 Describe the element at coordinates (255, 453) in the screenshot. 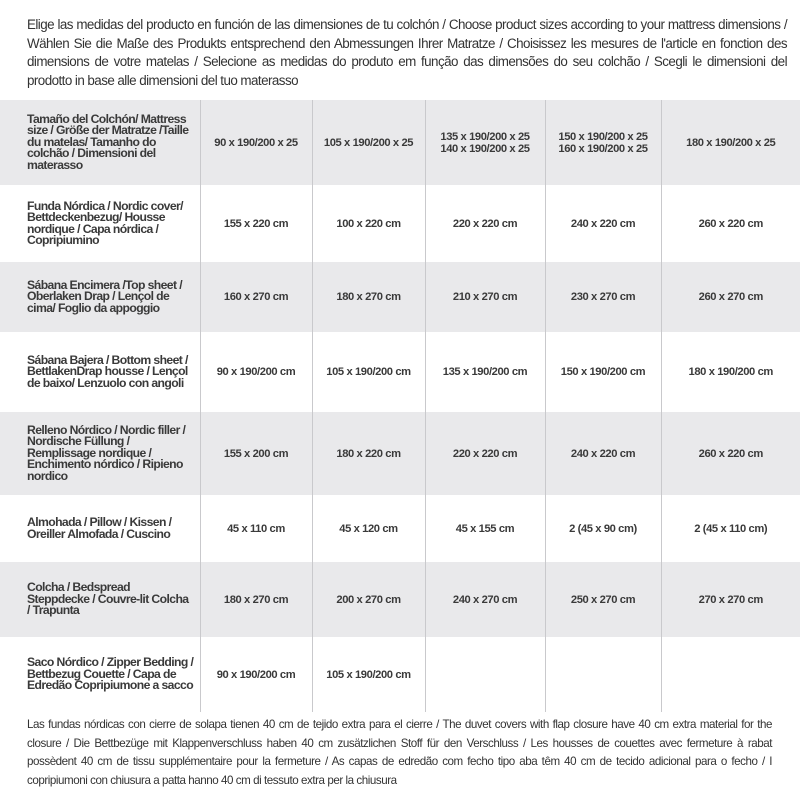

I see `size-cell: 155 x 200 cm` at that location.